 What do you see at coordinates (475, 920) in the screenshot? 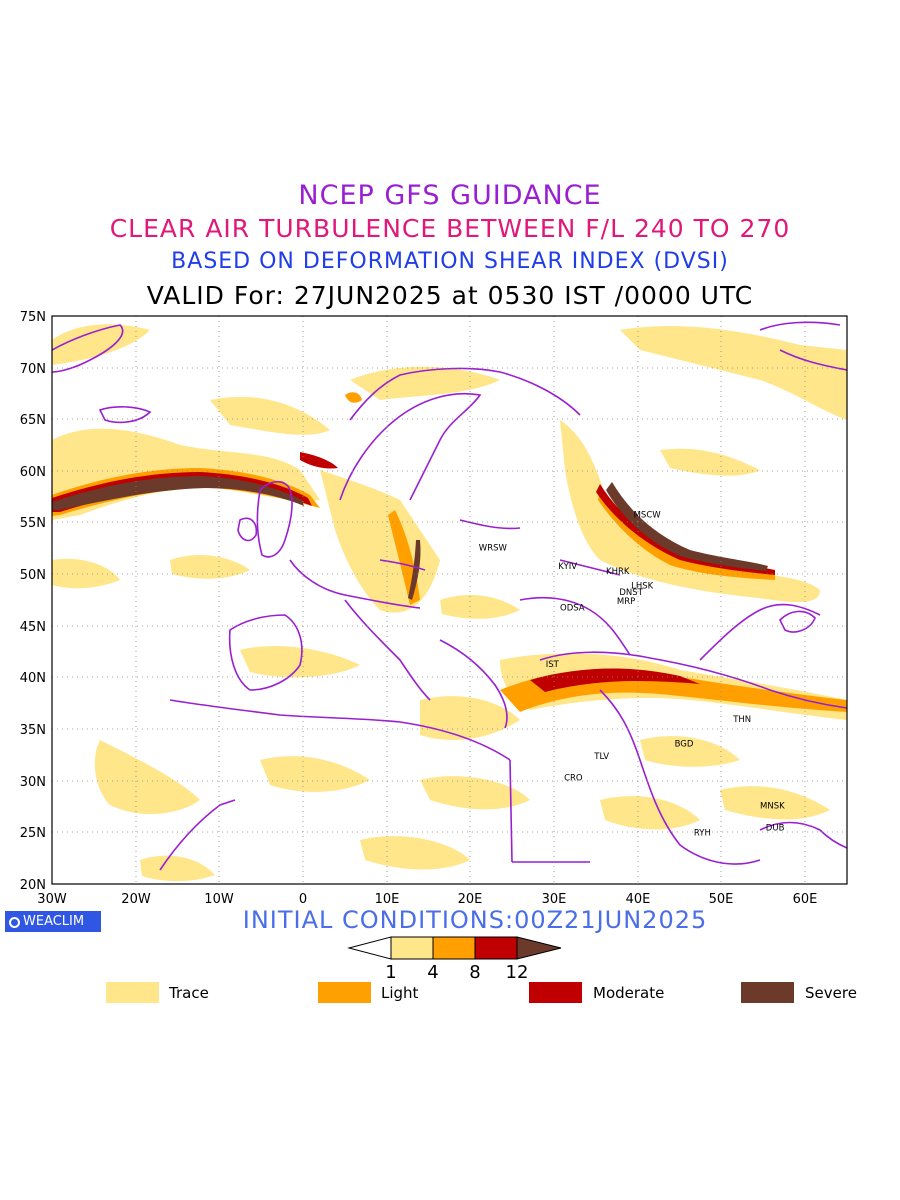
I see `initial-conditions: INITIAL CONDITIONS:00Z21JUN2025` at bounding box center [475, 920].